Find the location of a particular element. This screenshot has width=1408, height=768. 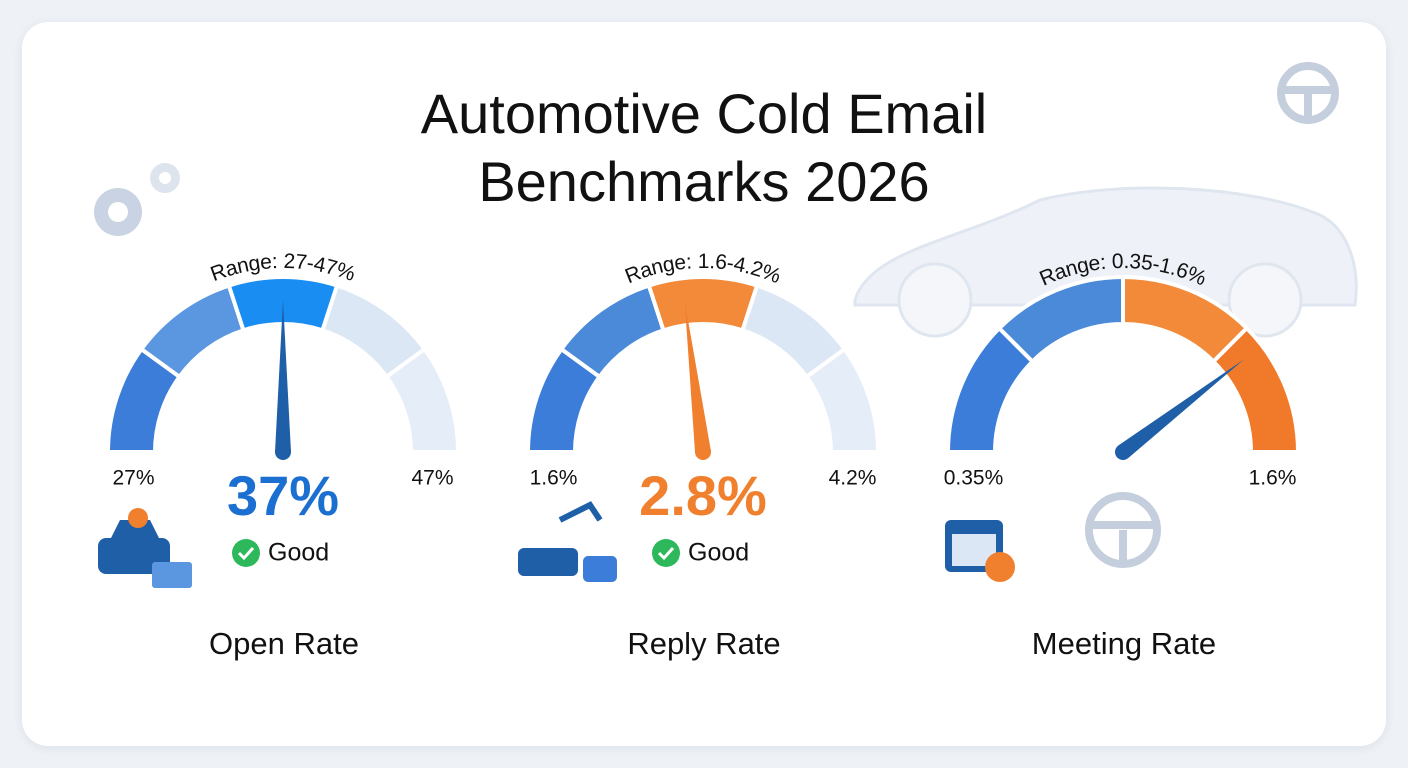

tick-label: 27% is located at coordinates (133, 478).